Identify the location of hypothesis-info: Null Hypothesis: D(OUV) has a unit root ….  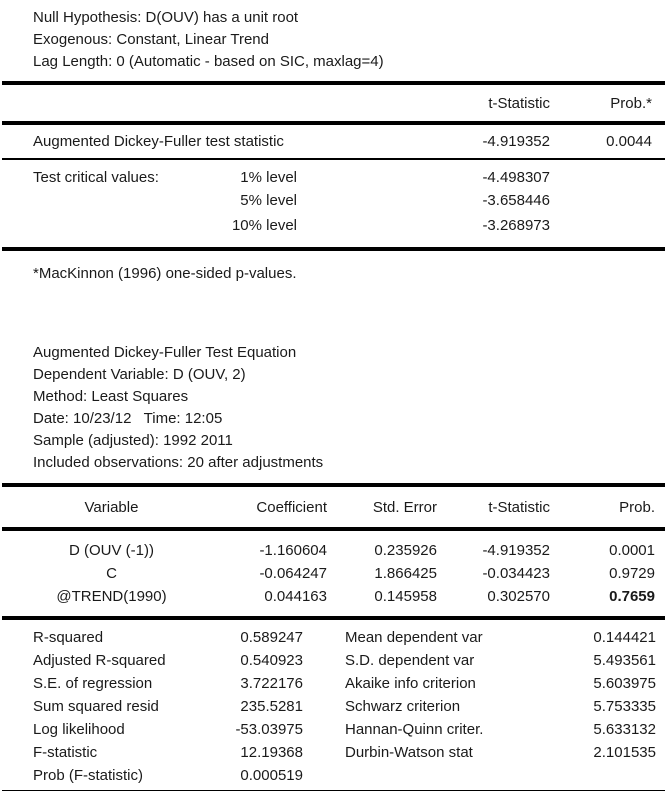
(334, 36).